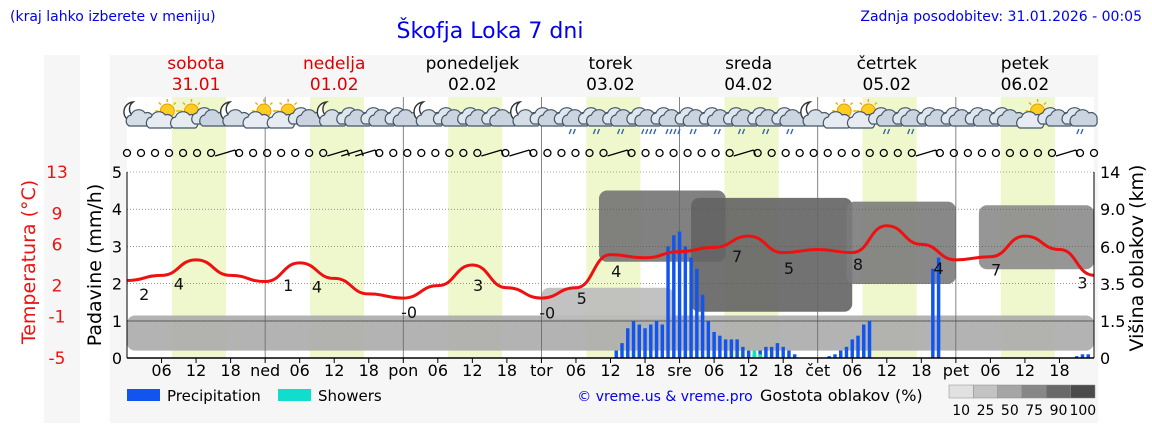  What do you see at coordinates (196, 85) in the screenshot?
I see `day-date: 31.01` at bounding box center [196, 85].